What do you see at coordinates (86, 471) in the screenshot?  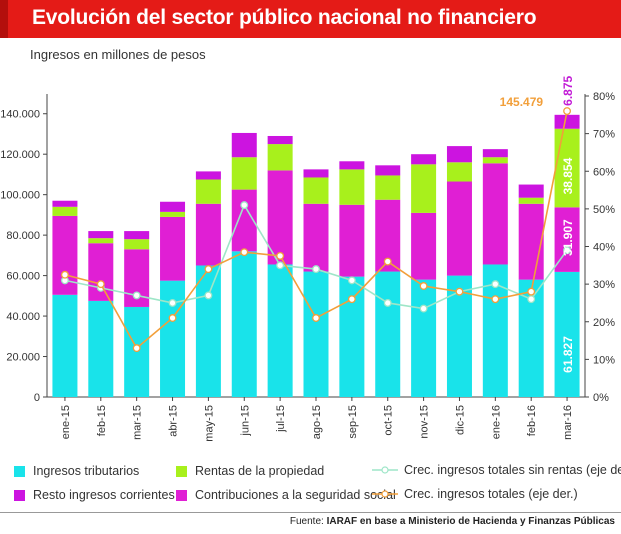 I see `legend-label-tributarios: Ingresos tributarios` at bounding box center [86, 471].